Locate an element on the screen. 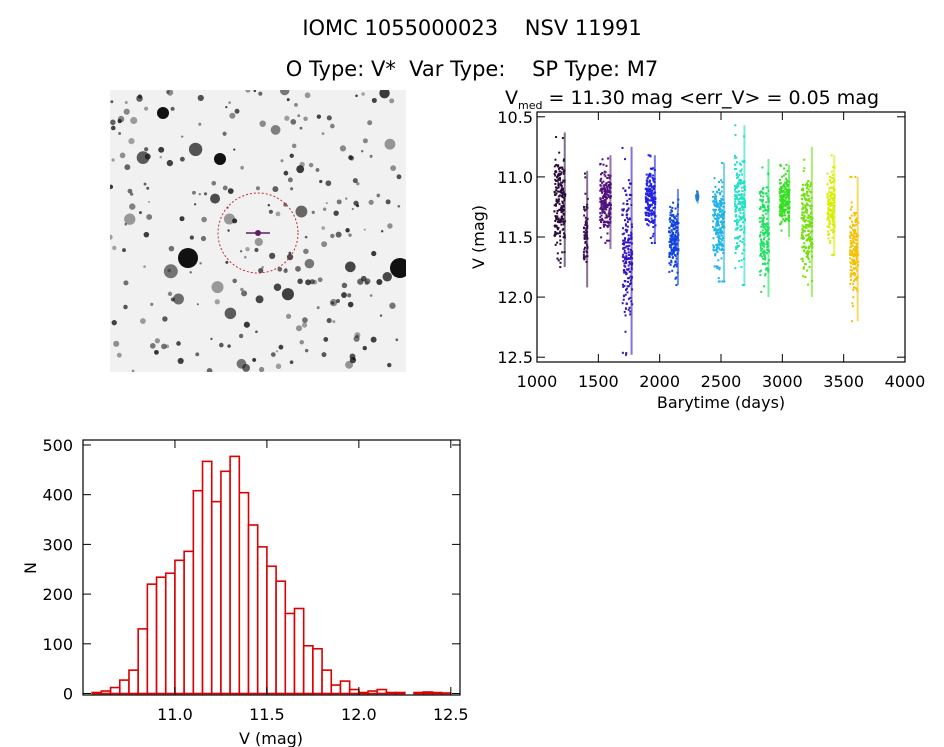  y-tick-label: 10.5 is located at coordinates (515, 117).